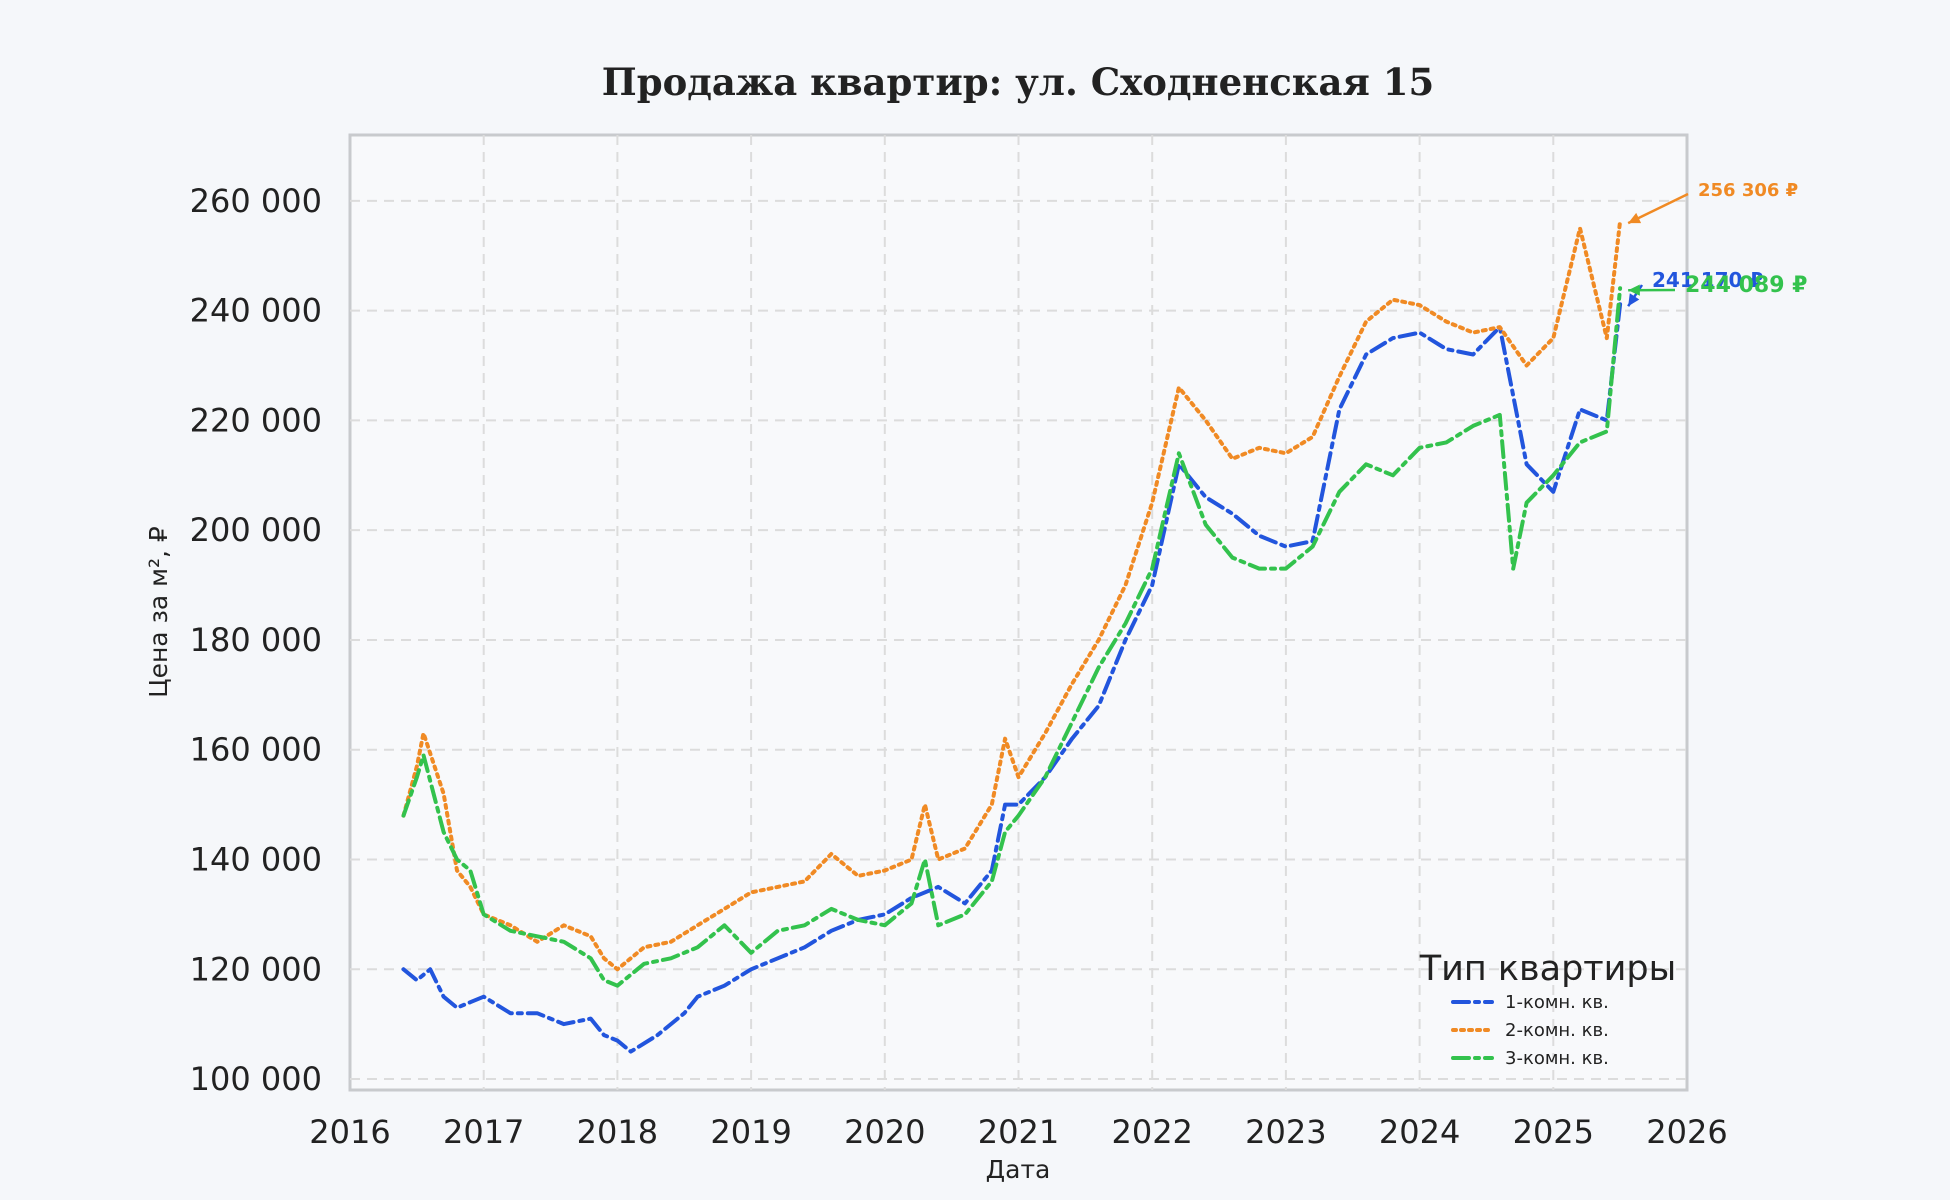 The height and width of the screenshot is (1200, 1950). I want to click on legend-title: Тип квартиры, so click(1548, 969).